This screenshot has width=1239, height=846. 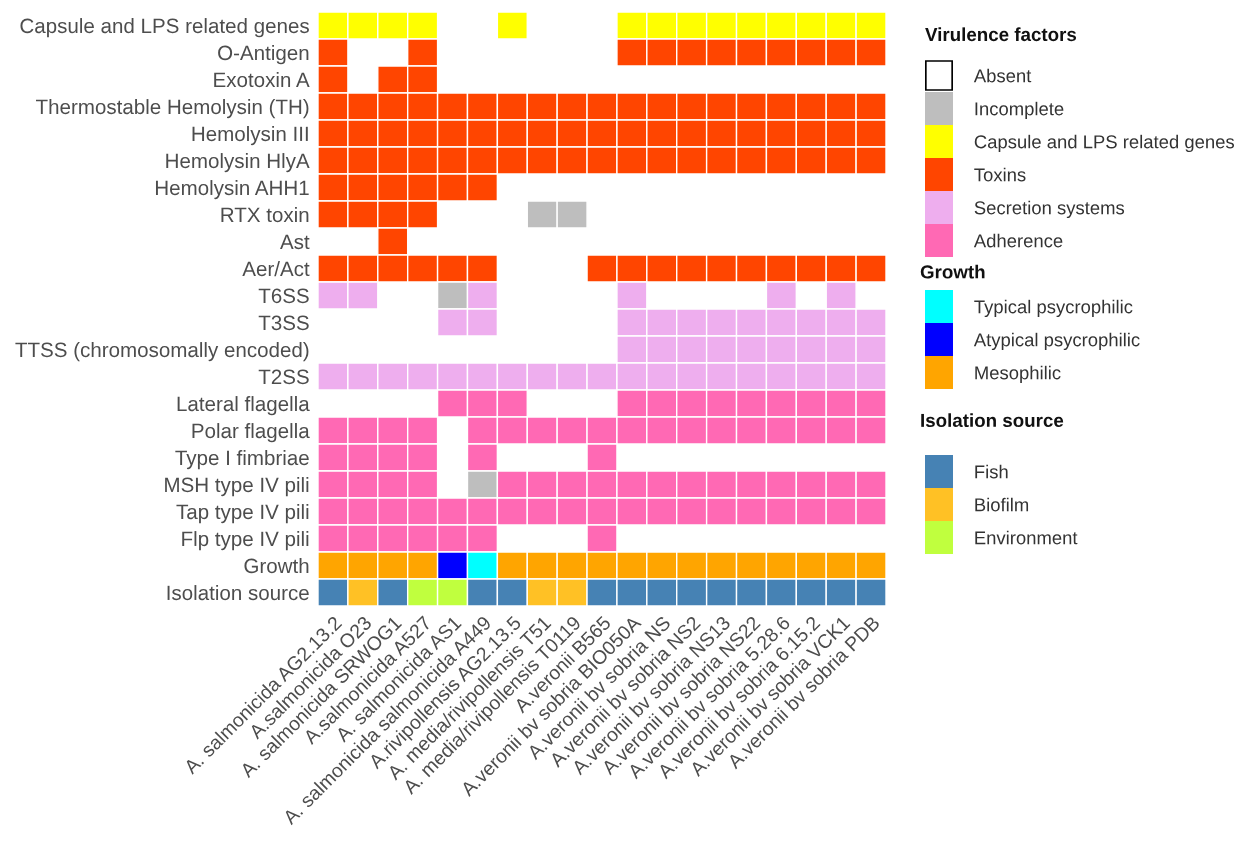 What do you see at coordinates (283, 323) in the screenshot?
I see `y-tick-label: T3SS` at bounding box center [283, 323].